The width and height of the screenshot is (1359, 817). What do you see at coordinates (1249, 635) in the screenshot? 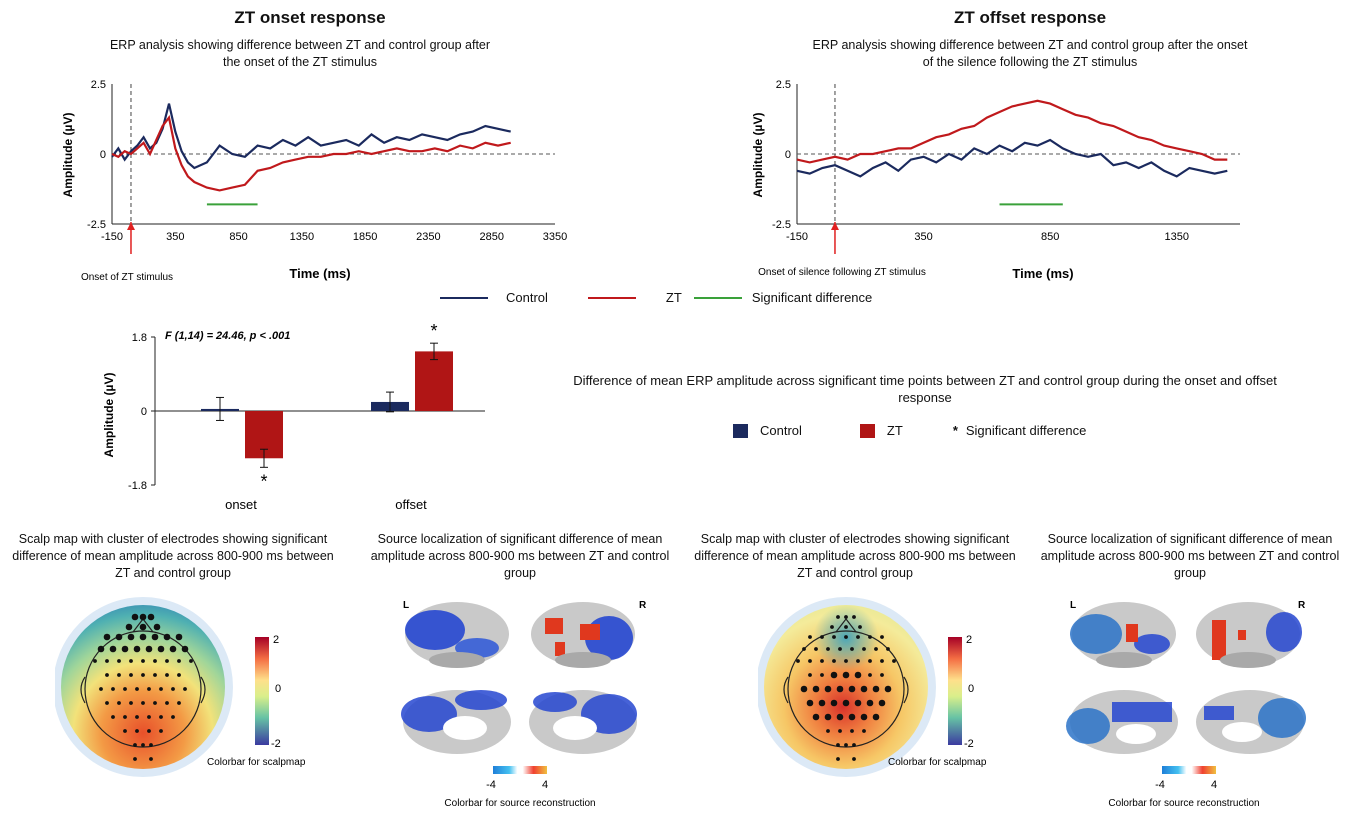
I see `brain-lateral-right` at bounding box center [1249, 635].